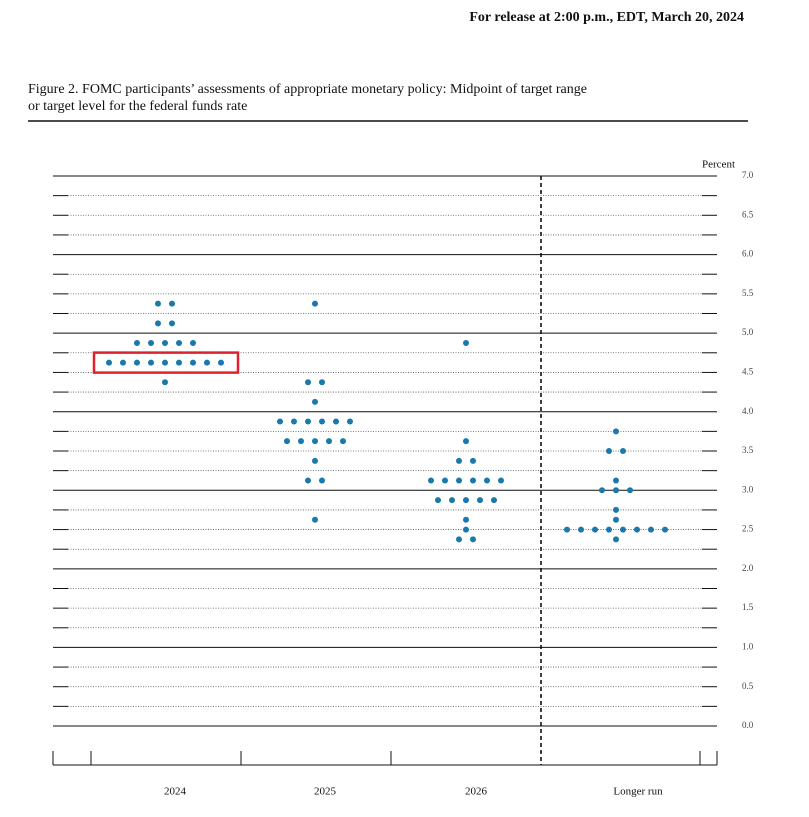  Describe the element at coordinates (638, 792) in the screenshot. I see `x-tick-label: Longer run` at that location.